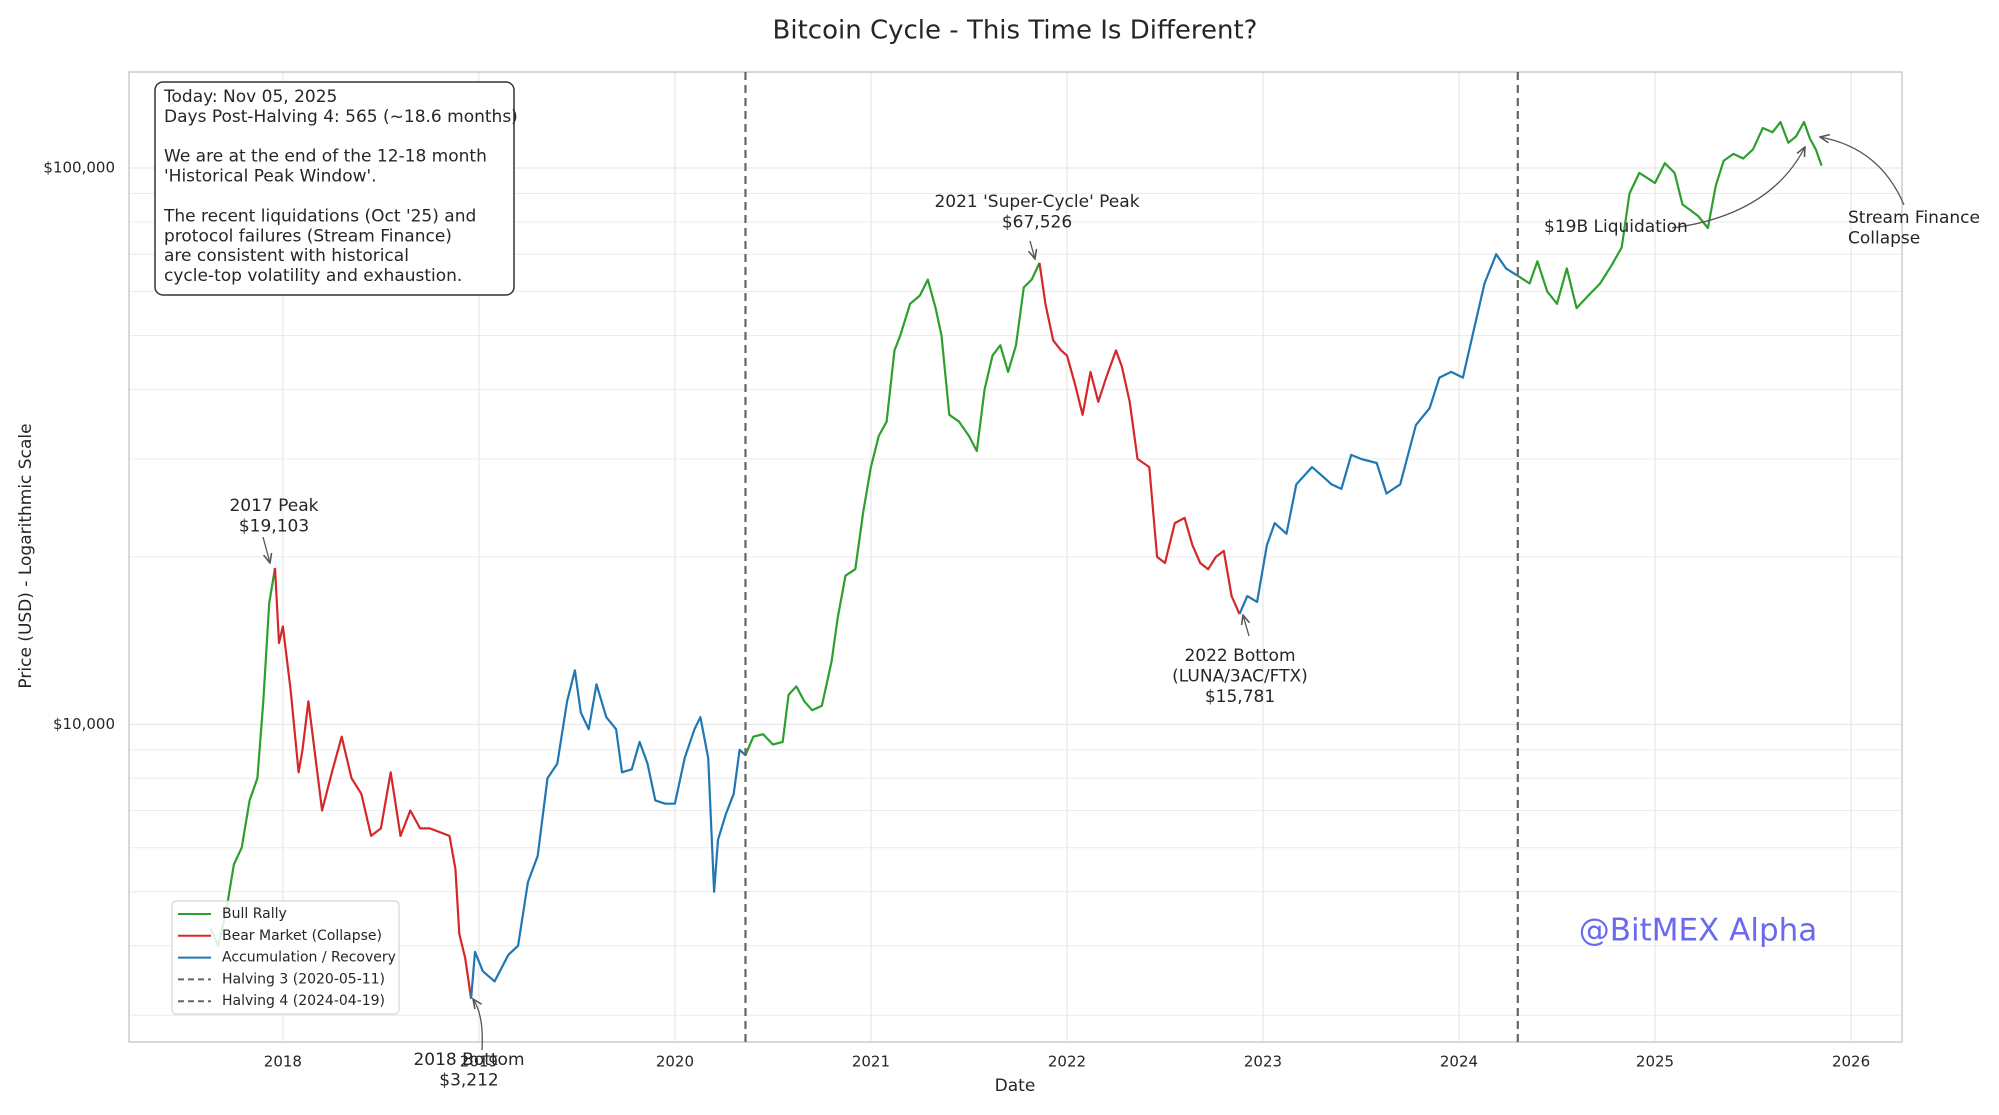  What do you see at coordinates (1240, 677) in the screenshot?
I see `annotation-text: (LUNA/3AC/FTX)` at bounding box center [1240, 677].